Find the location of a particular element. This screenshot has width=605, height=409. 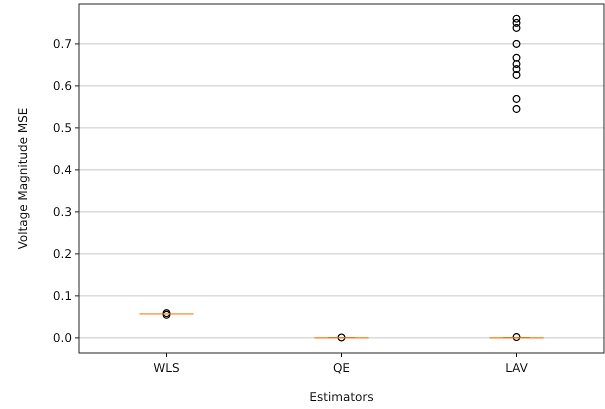

y-tick-label: 0.0 is located at coordinates (62, 338).